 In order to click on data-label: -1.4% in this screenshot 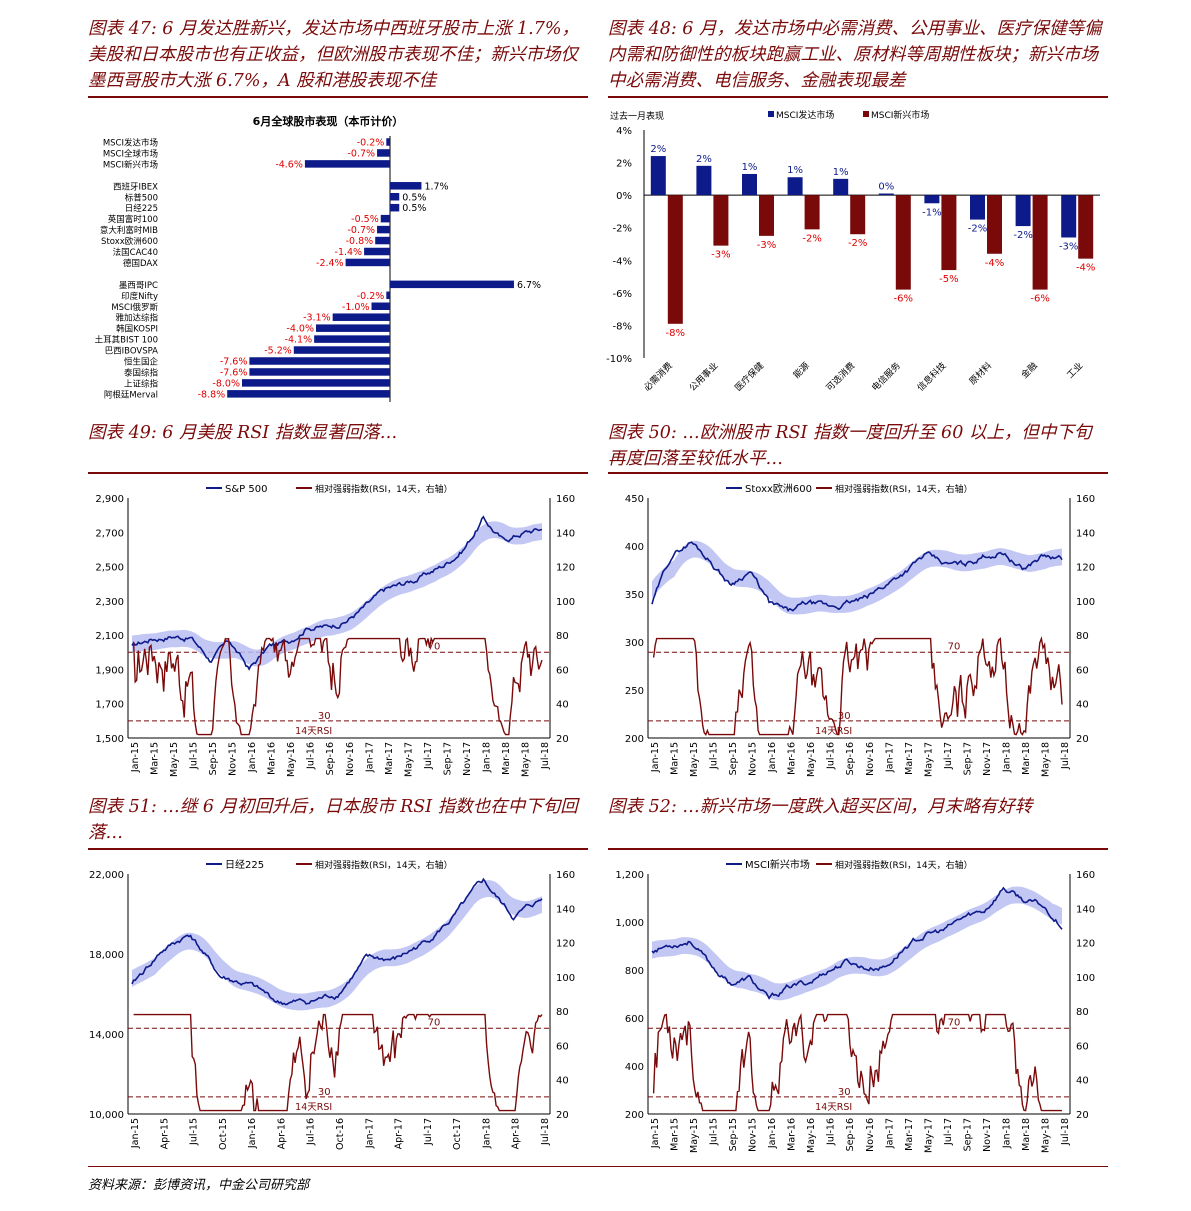, I will do `click(349, 252)`.